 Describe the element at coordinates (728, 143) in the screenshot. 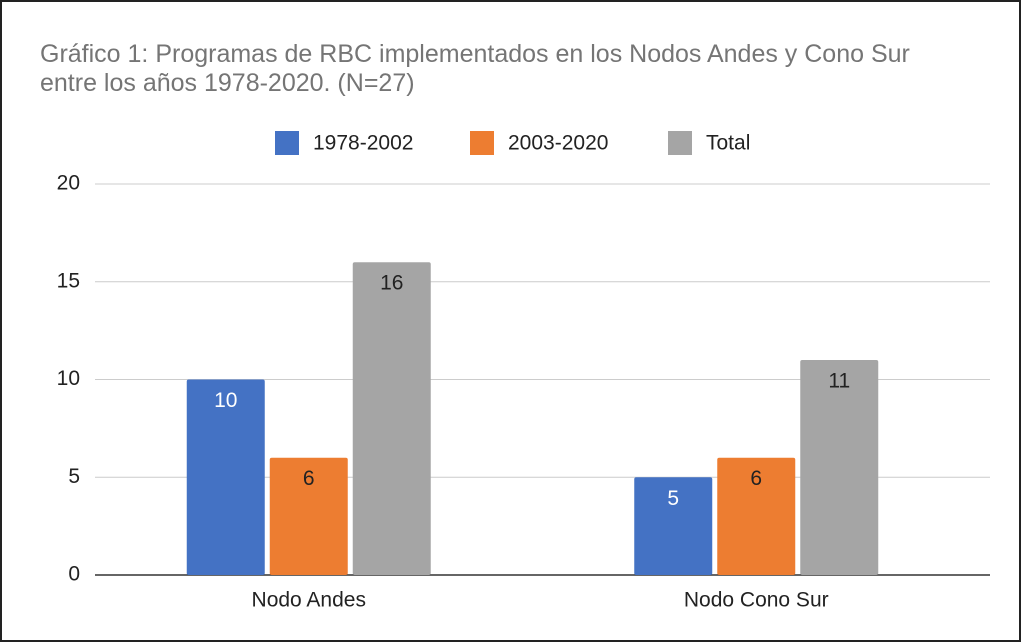

I see `legend-label: Total` at that location.